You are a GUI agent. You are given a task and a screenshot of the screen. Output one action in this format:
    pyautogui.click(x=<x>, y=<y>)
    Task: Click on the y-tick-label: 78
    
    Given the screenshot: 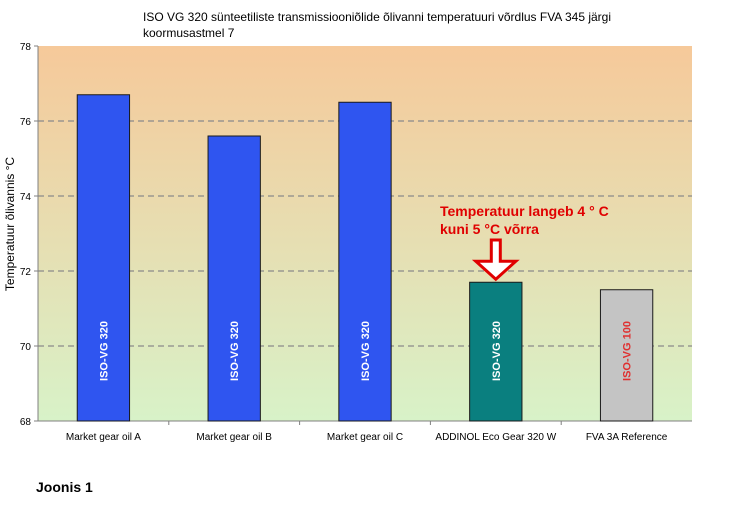 What is the action you would take?
    pyautogui.click(x=26, y=47)
    